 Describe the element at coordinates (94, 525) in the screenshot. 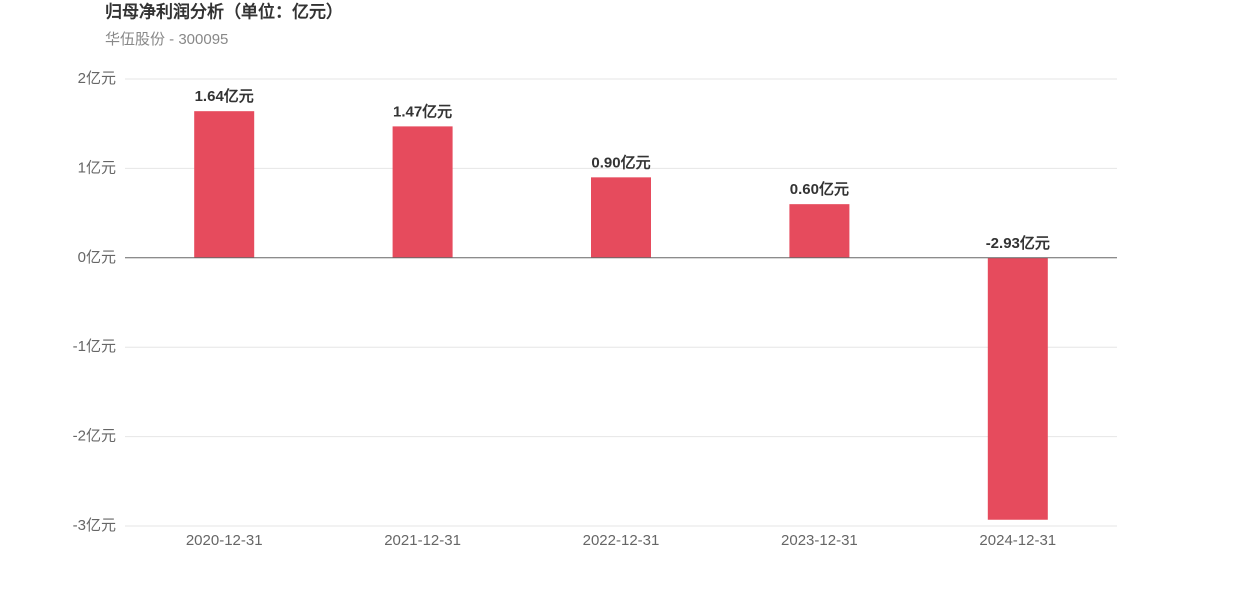

I see `y-tick-label: -3亿元` at that location.